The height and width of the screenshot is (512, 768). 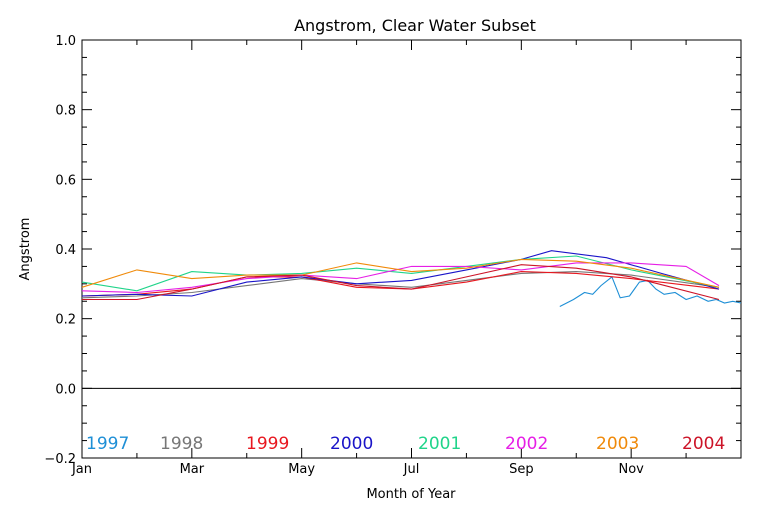 What do you see at coordinates (65, 111) in the screenshot?
I see `y-tick-label: 0.8` at bounding box center [65, 111].